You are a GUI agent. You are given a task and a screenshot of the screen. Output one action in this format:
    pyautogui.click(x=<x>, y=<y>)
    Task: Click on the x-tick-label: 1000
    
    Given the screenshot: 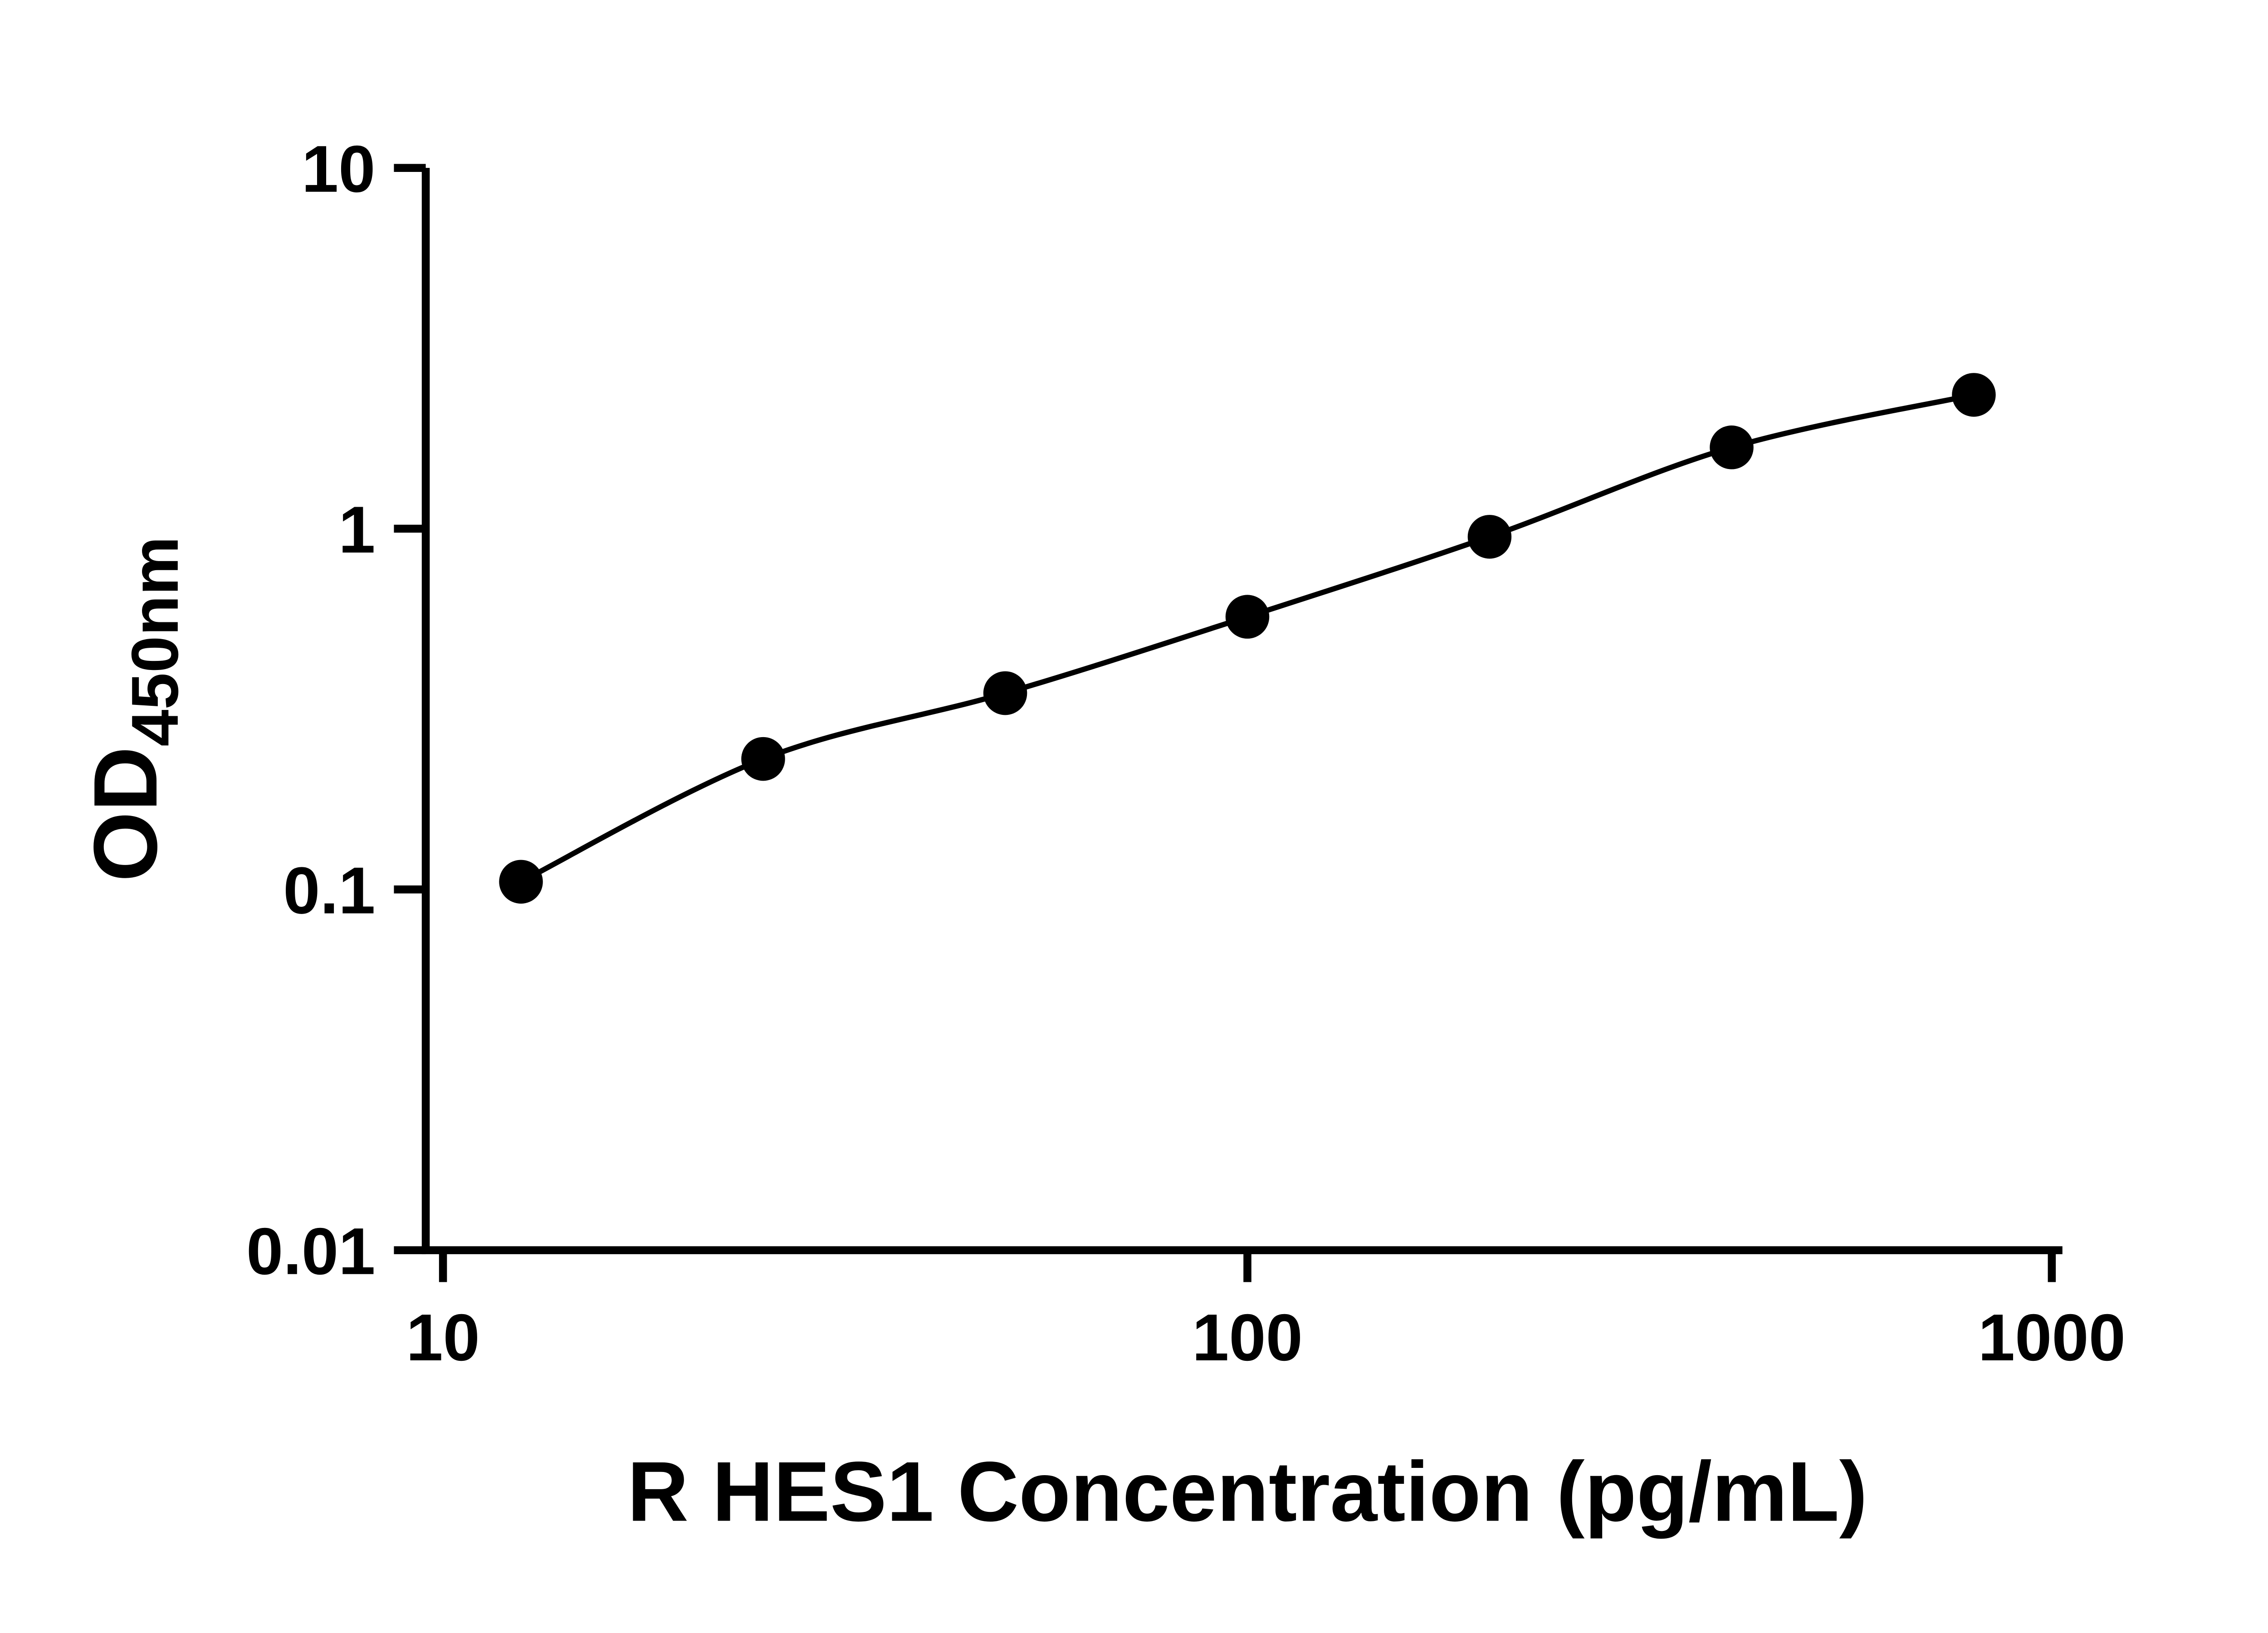 What is the action you would take?
    pyautogui.click(x=2052, y=1337)
    